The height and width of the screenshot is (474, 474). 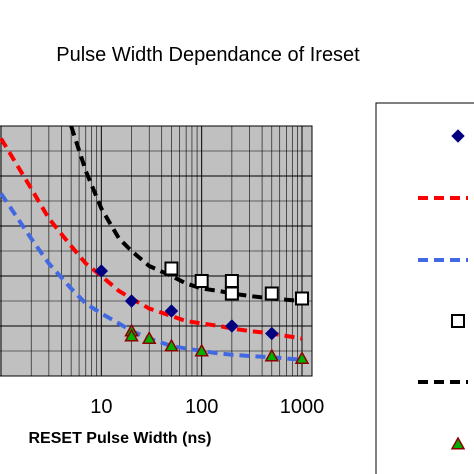 What do you see at coordinates (201, 407) in the screenshot?
I see `x-tick-label: 100` at bounding box center [201, 407].